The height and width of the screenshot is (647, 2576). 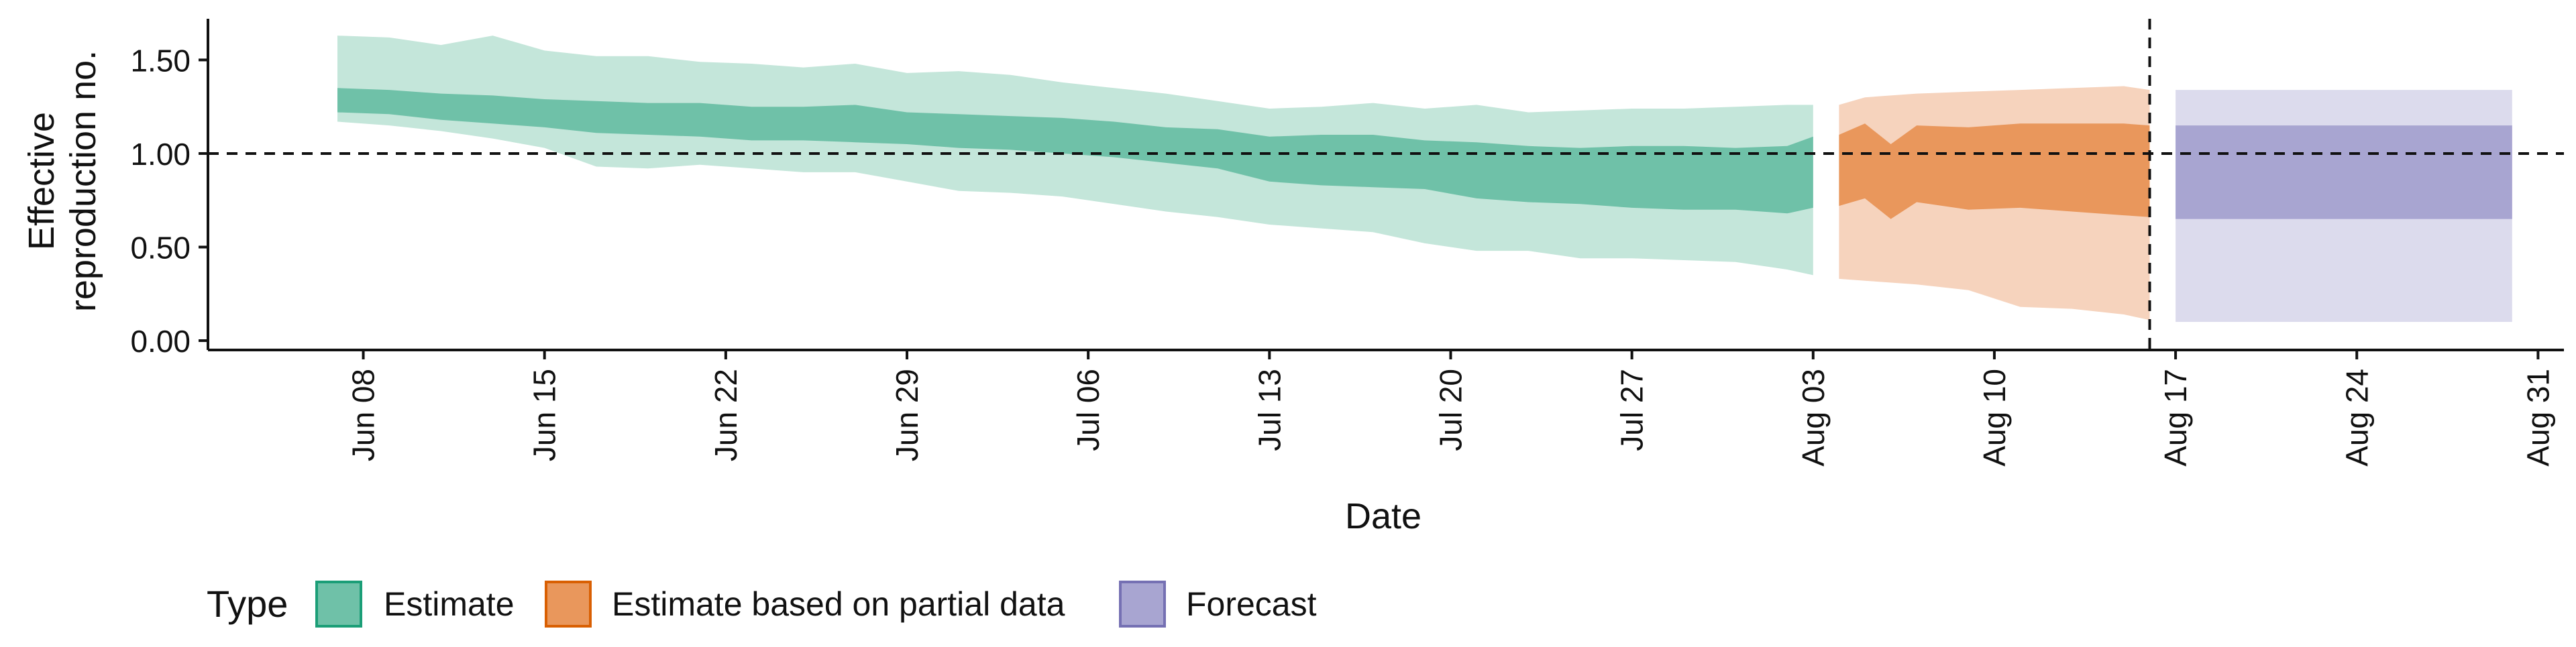 I want to click on x-tick-label: Aug 10, so click(x=1994, y=418).